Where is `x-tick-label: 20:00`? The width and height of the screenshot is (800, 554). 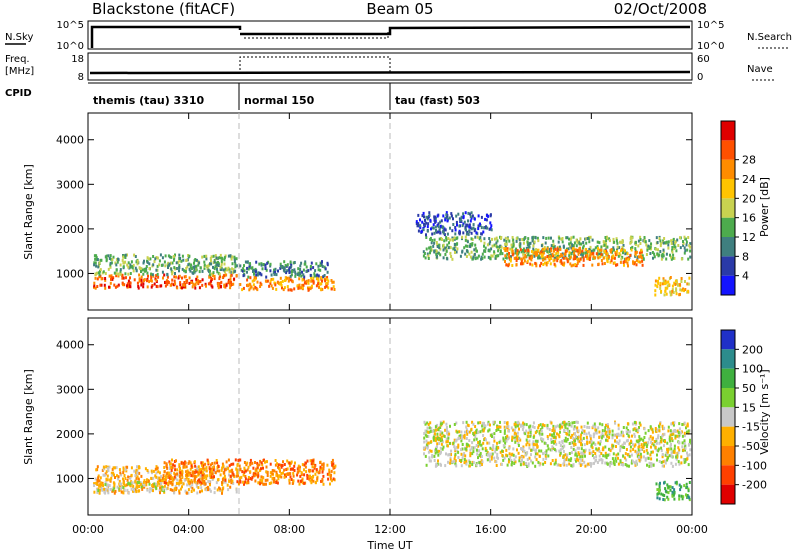
x-tick-label: 20:00 is located at coordinates (591, 529).